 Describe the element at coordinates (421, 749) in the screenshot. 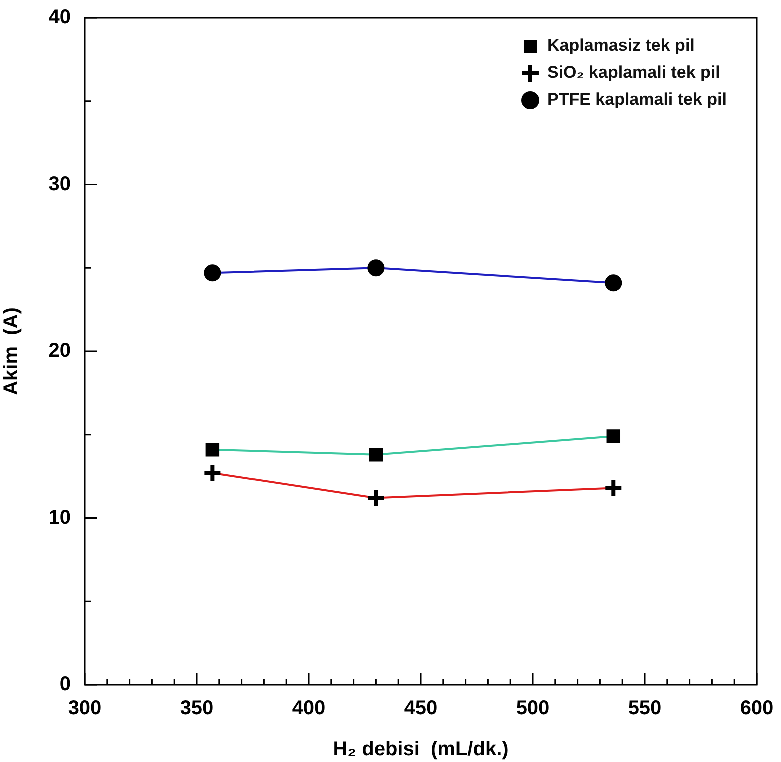

I see `x-axis-title: H₂ debisi (mL/dk.)` at that location.